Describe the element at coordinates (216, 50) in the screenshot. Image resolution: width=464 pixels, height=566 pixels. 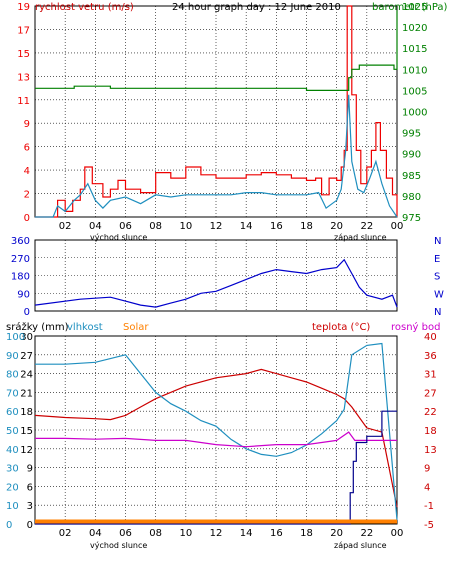
I see `pressure-series` at that location.